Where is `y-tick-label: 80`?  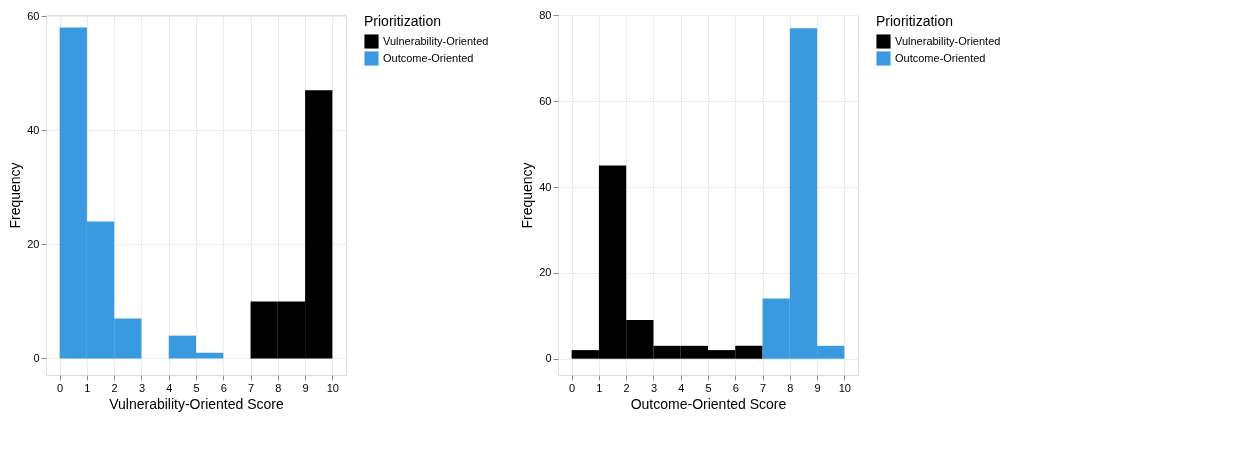
y-tick-label: 80 is located at coordinates (545, 14).